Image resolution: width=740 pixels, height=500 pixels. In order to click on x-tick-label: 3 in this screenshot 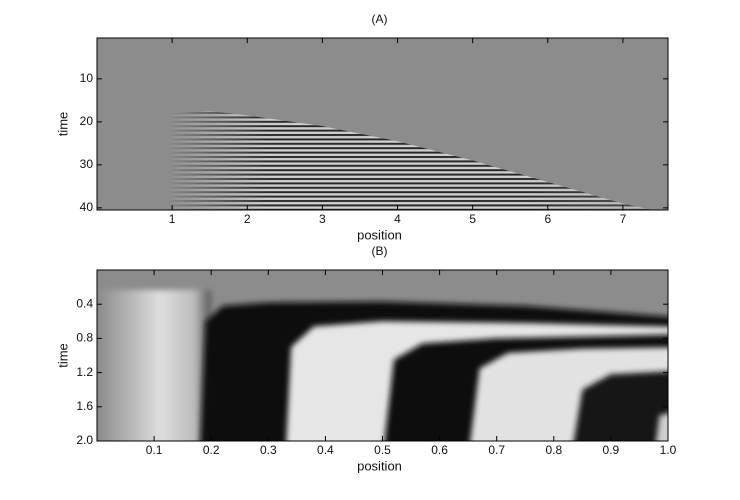, I will do `click(322, 219)`.